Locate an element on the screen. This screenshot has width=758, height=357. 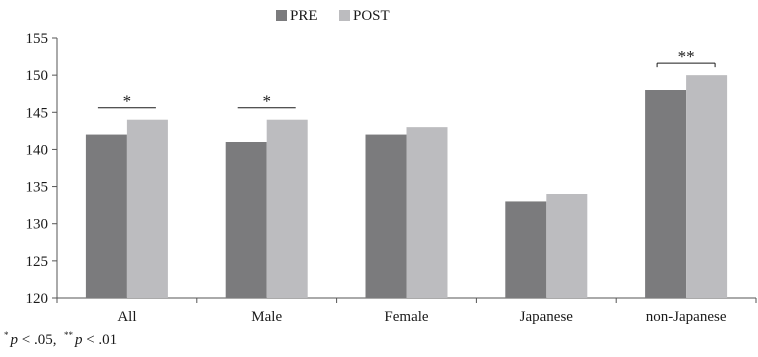
legend-label-pre: PRE is located at coordinates (304, 16).